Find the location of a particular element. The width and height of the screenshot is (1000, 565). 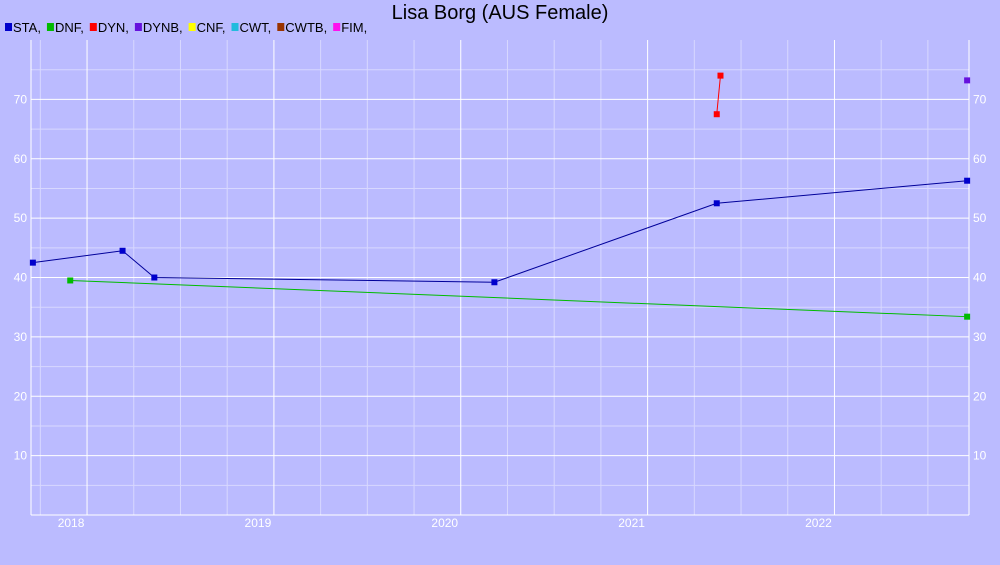

y-tick-label-right: 60 is located at coordinates (980, 159).